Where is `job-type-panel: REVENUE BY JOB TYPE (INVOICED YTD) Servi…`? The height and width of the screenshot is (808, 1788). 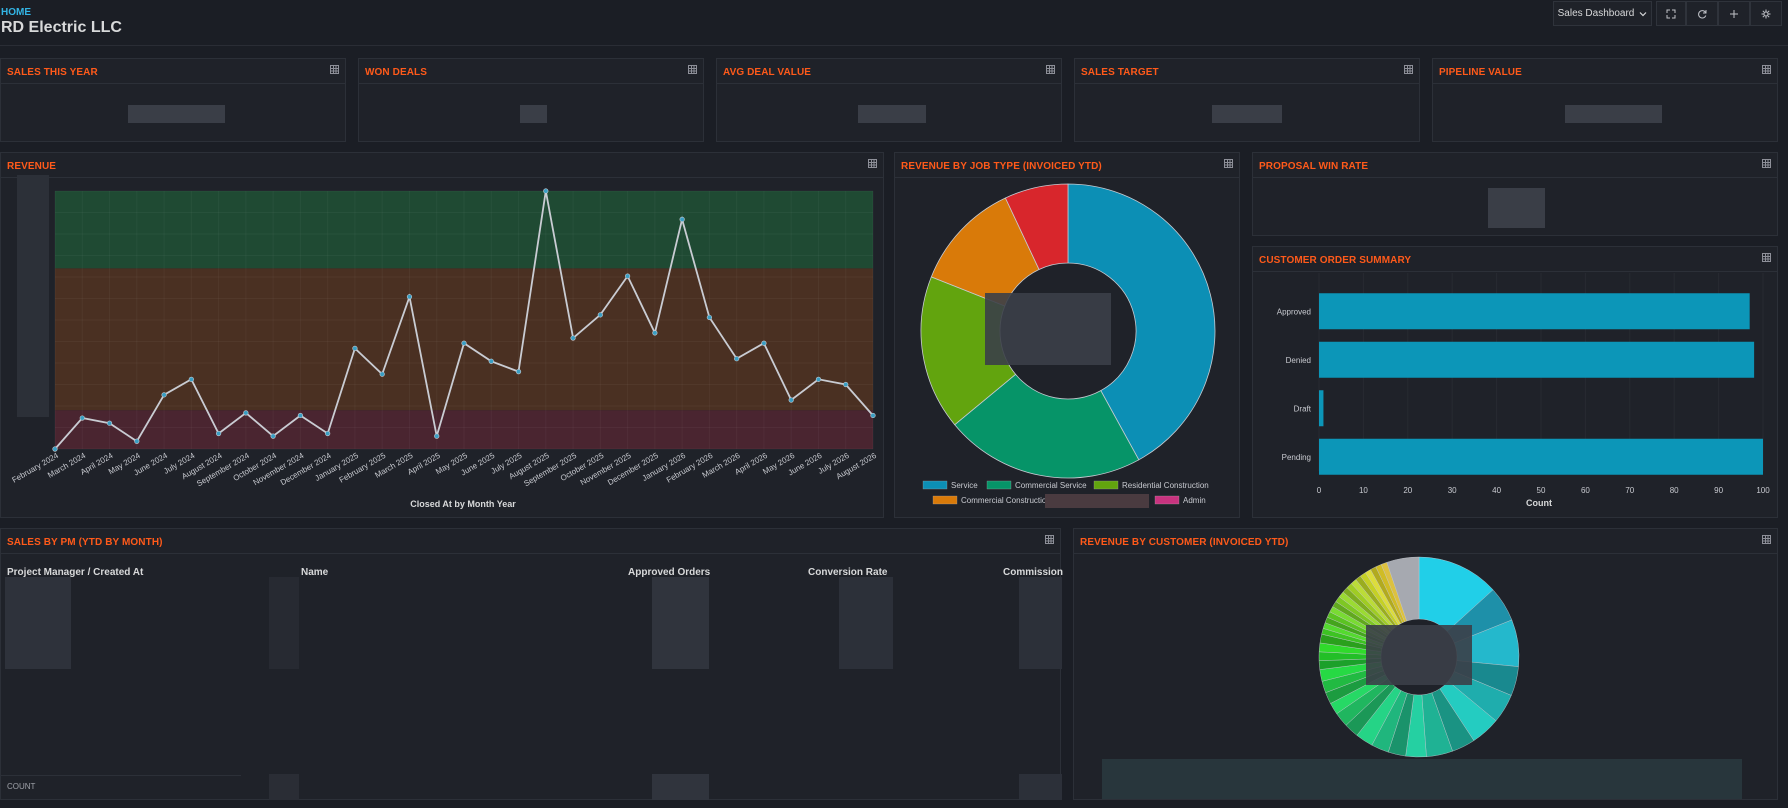
job-type-panel: REVENUE BY JOB TYPE (INVOICED YTD) Servi… is located at coordinates (1067, 335).